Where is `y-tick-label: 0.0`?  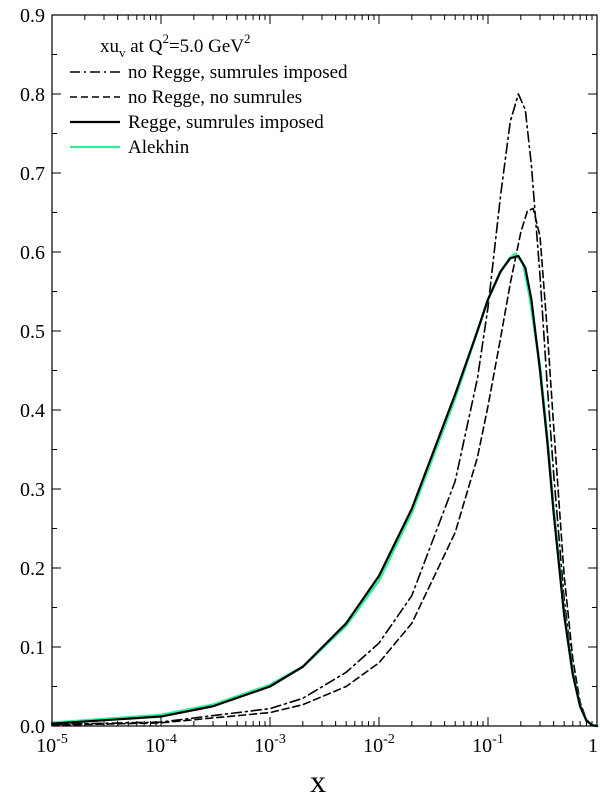 y-tick-label: 0.0 is located at coordinates (32, 727).